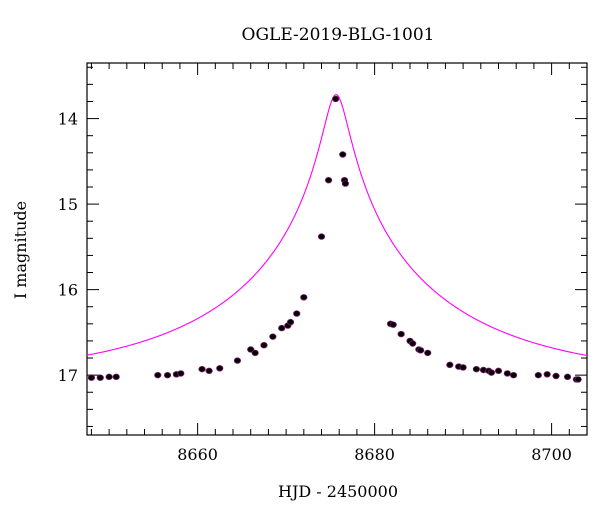  I want to click on y-tick-labels: 14 15 16 17, so click(68, 248).